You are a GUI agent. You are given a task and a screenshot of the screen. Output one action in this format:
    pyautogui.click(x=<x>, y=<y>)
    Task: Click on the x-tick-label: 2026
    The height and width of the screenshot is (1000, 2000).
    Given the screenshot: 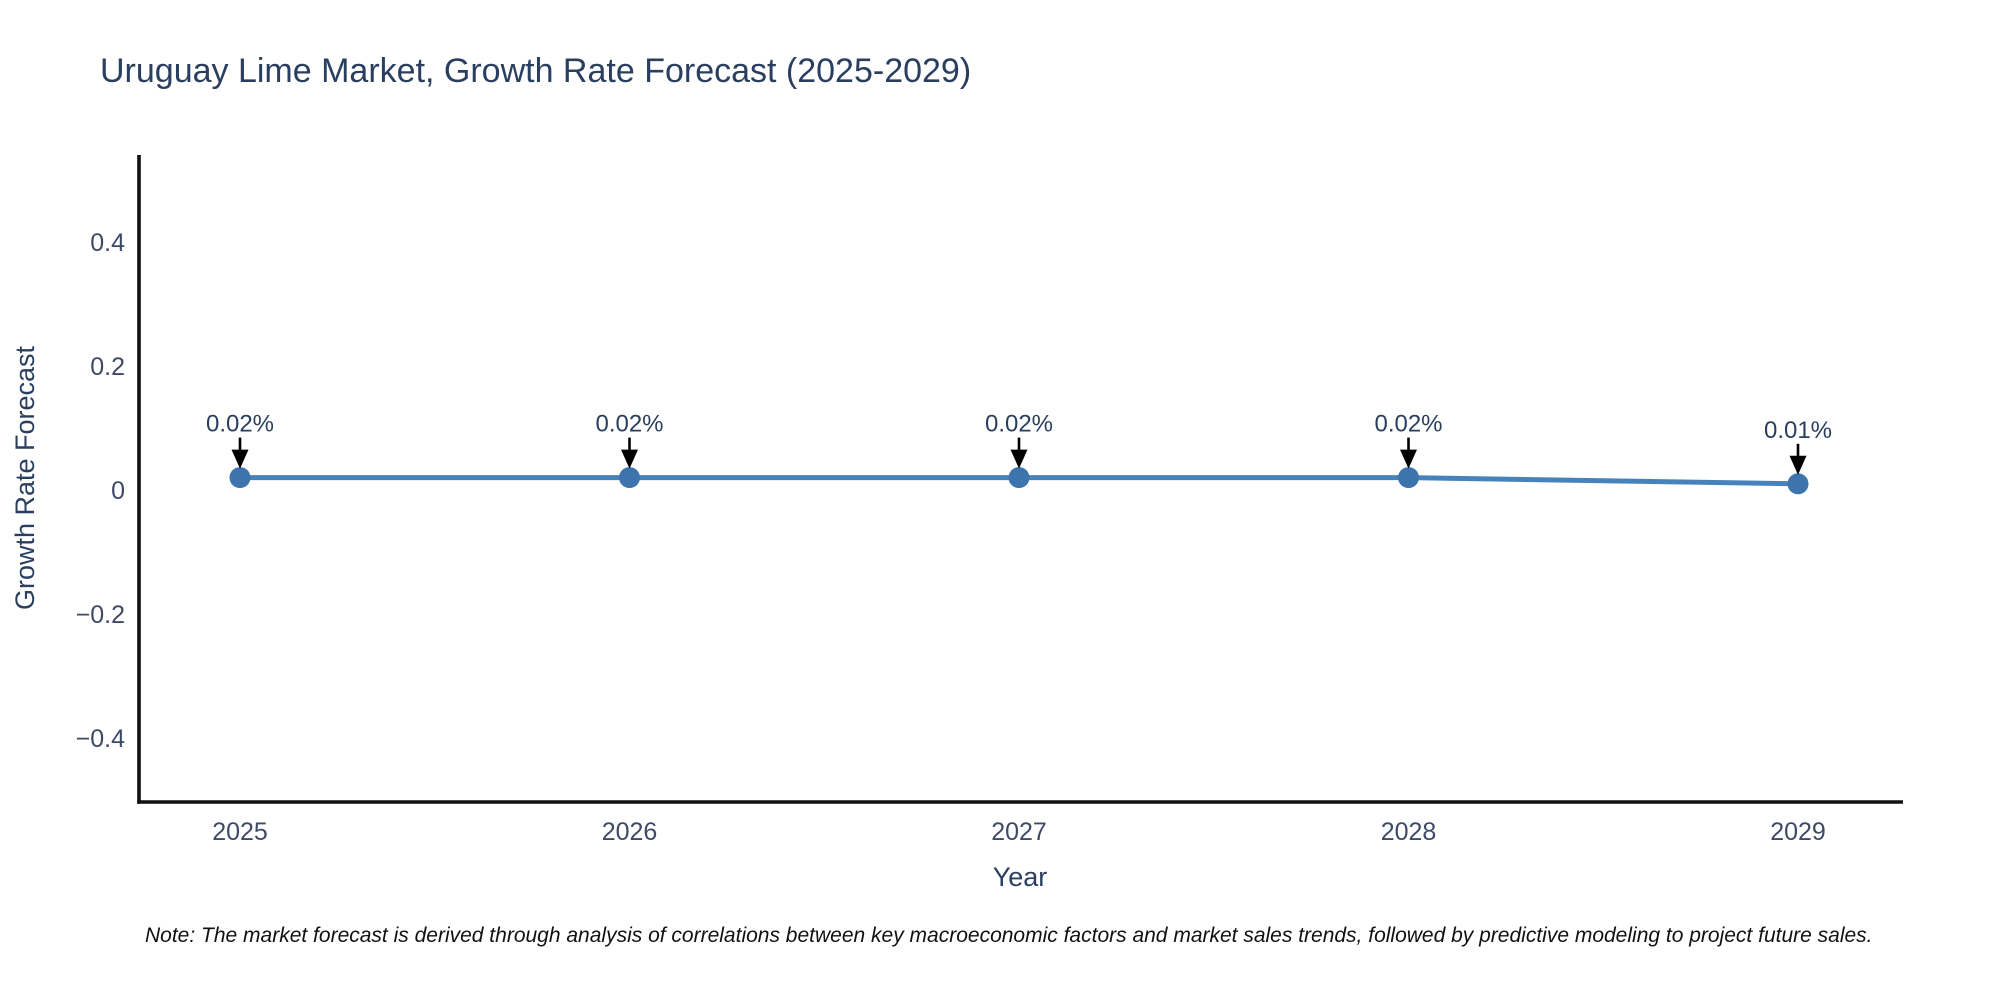 What is the action you would take?
    pyautogui.click(x=630, y=832)
    